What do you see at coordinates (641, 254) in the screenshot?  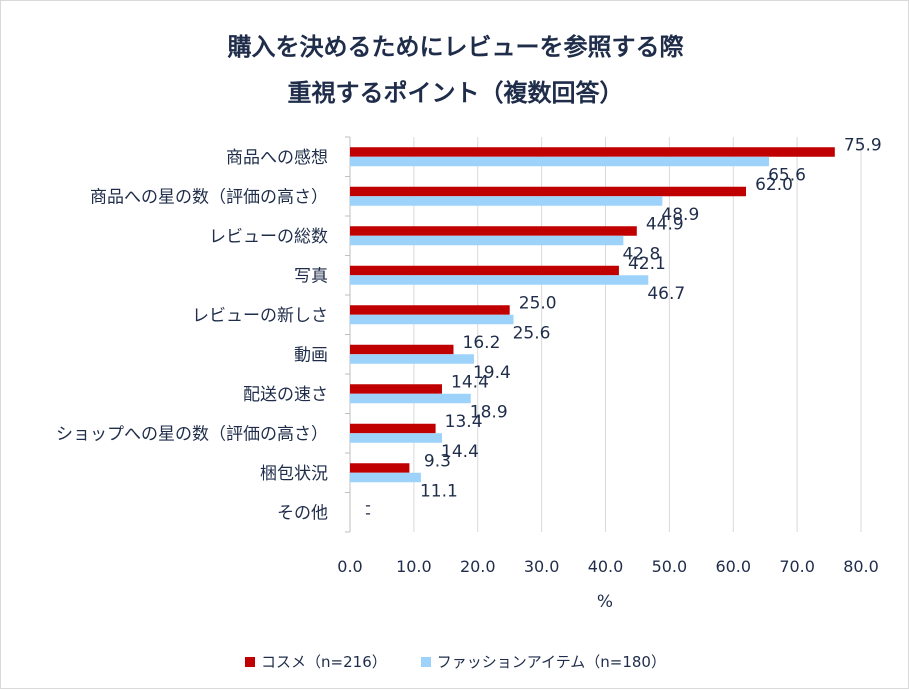 I see `data-label: 42.8` at bounding box center [641, 254].